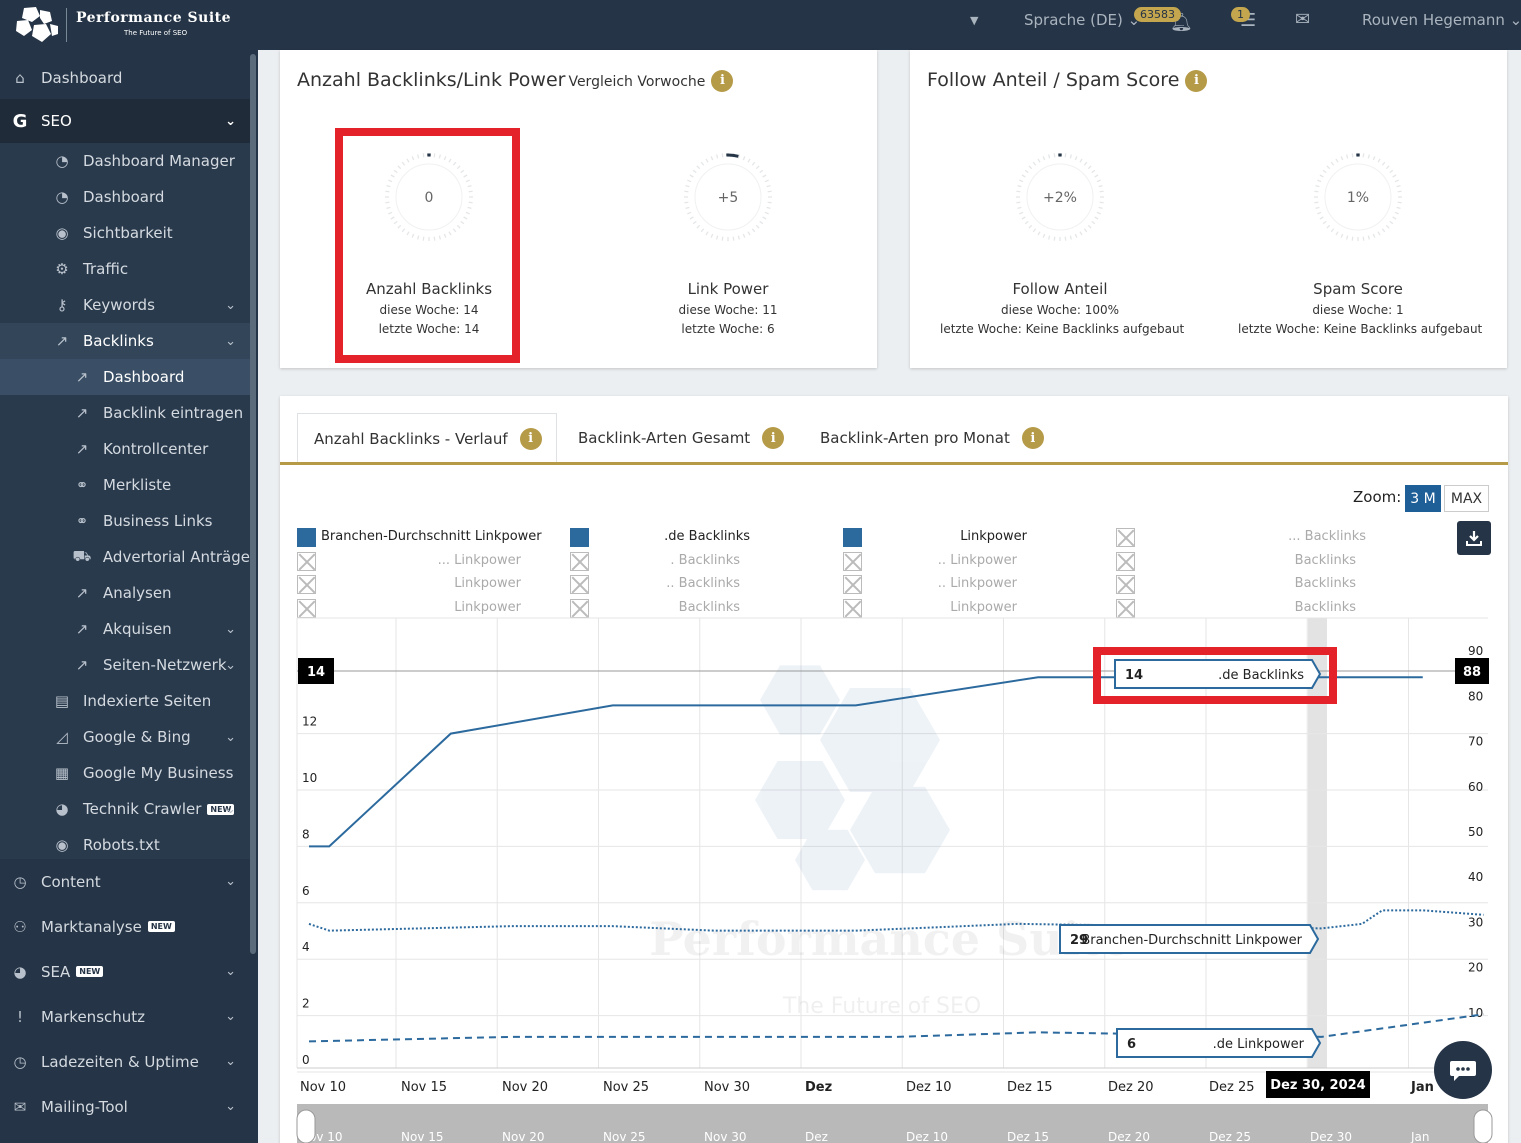 This screenshot has width=1521, height=1143. What do you see at coordinates (125, 845) in the screenshot?
I see `sidebar-item-robots-txt: ◉ Robots.txt` at bounding box center [125, 845].